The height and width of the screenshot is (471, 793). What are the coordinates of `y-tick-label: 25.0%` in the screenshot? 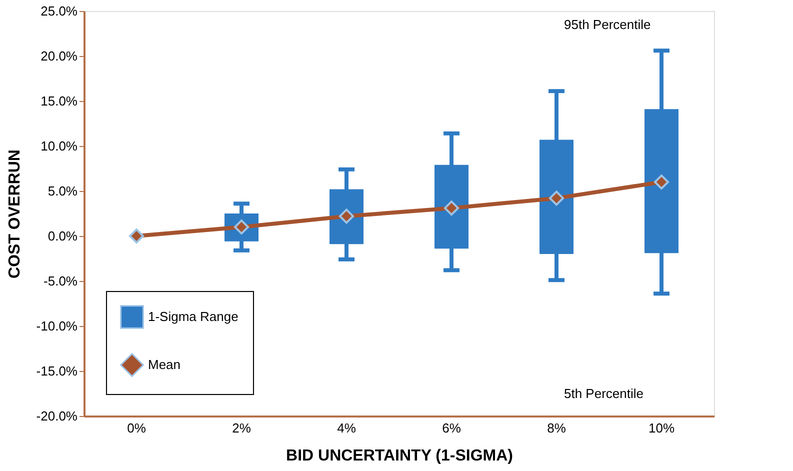 It's located at (59, 11).